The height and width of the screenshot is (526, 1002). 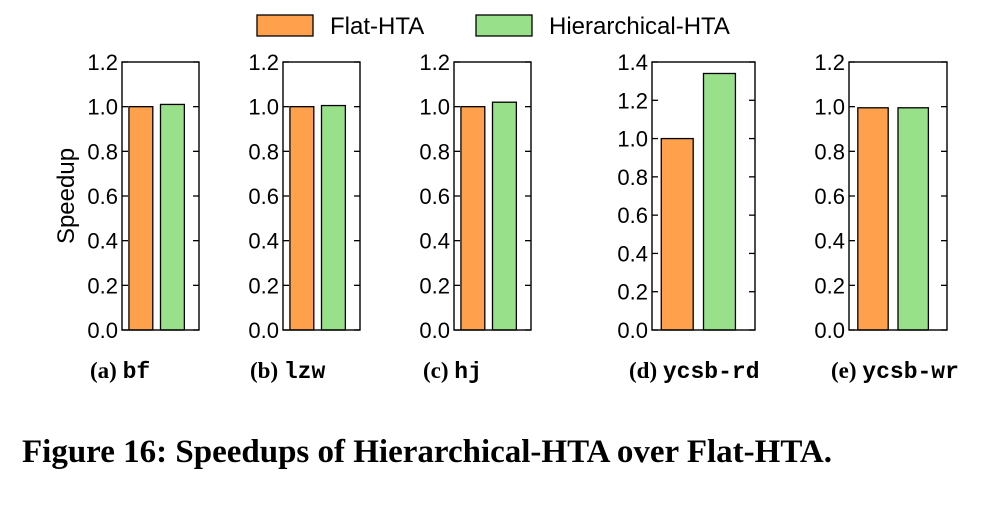 What do you see at coordinates (305, 372) in the screenshot?
I see `panel-caption-name: lzw` at bounding box center [305, 372].